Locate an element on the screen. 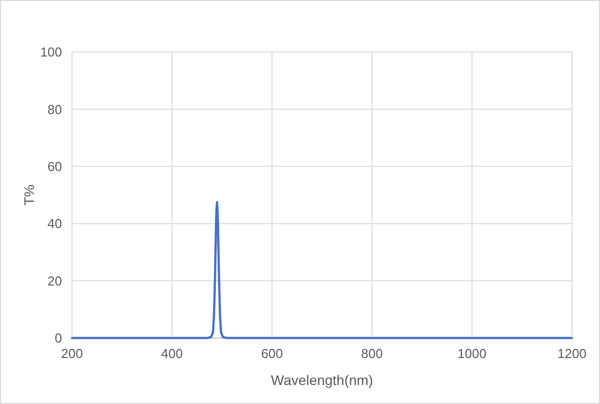  x-tick-label: 600 is located at coordinates (272, 353).